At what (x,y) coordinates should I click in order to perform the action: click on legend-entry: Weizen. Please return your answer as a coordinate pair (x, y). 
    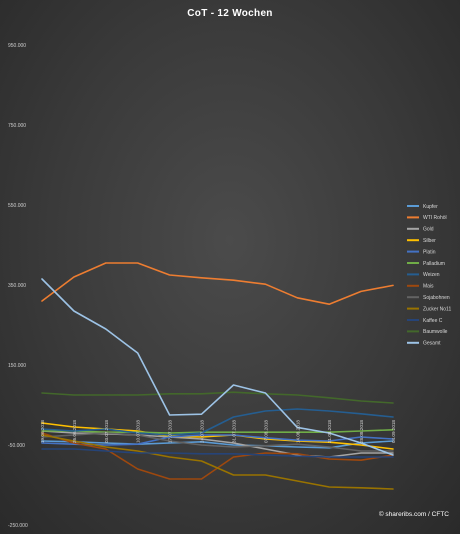
    Looking at the image, I should click on (431, 275).